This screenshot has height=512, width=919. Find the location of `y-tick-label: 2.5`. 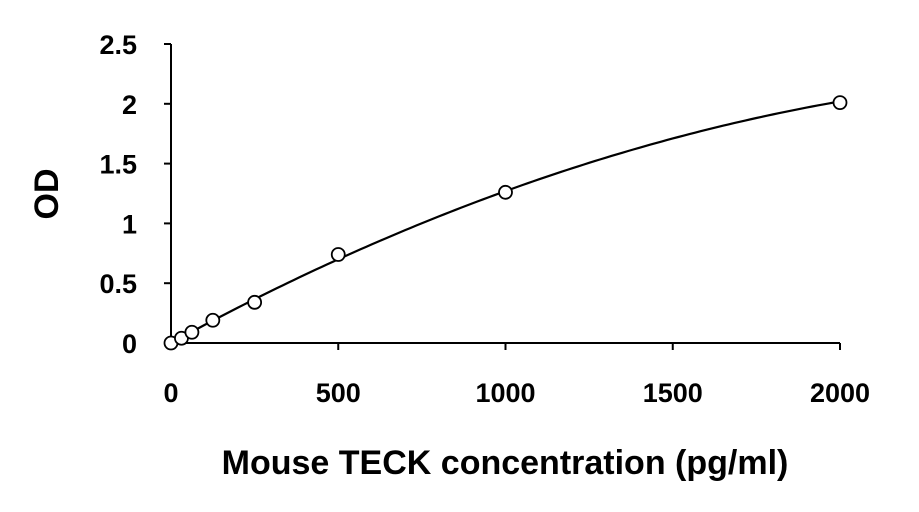

y-tick-label: 2.5 is located at coordinates (118, 45).